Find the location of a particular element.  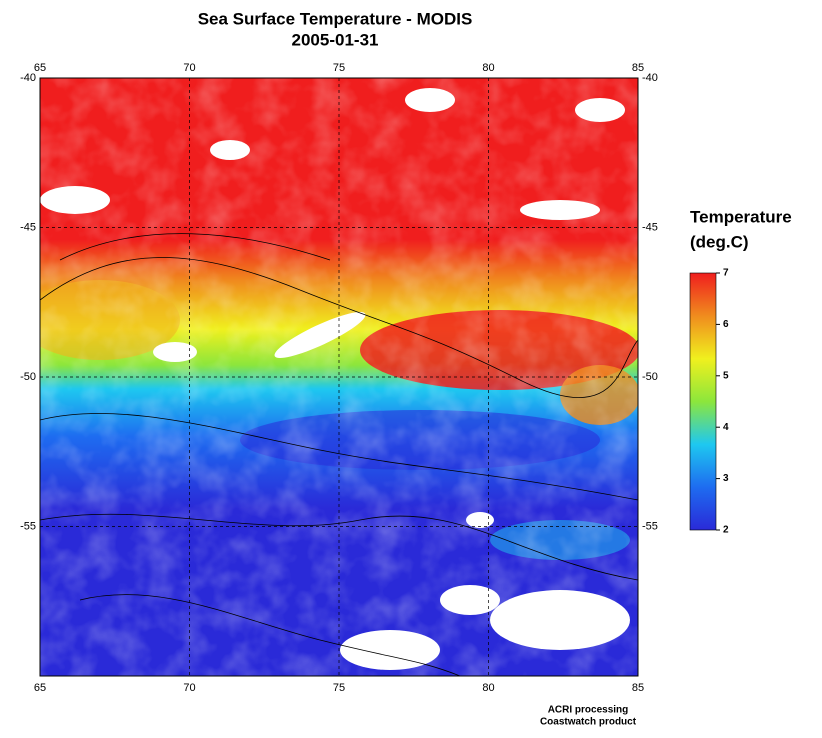

colorbar-tick-label: 3 is located at coordinates (726, 478).